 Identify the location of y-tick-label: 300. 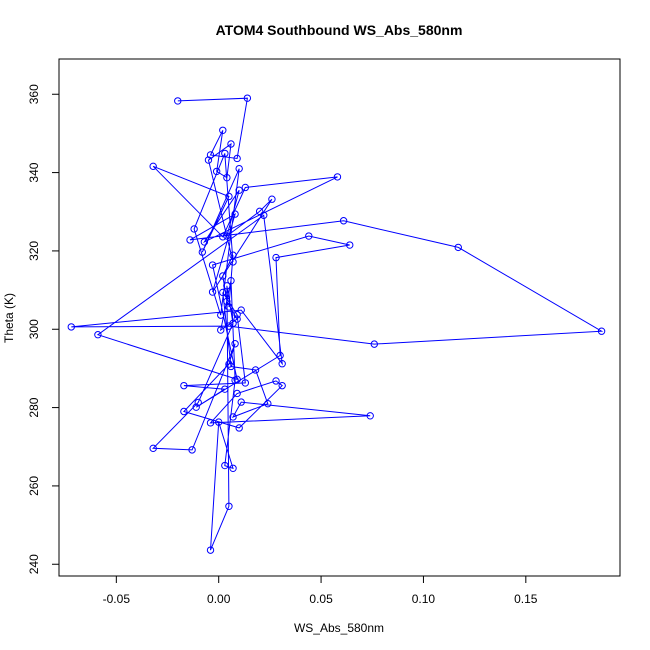
(34, 329).